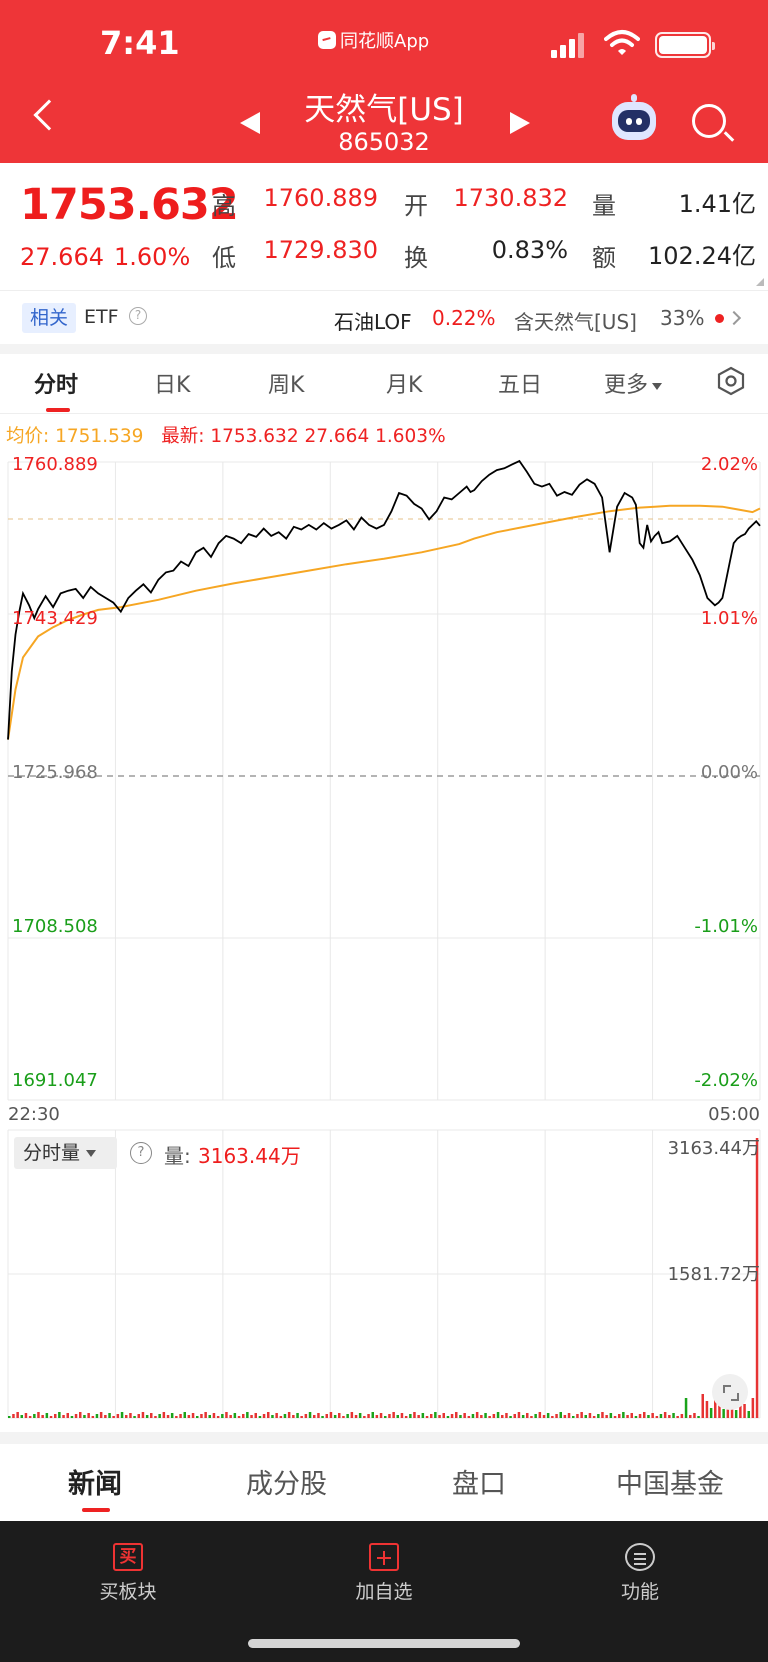 The image size is (768, 1662). I want to click on tab-more: 更多, so click(633, 383).